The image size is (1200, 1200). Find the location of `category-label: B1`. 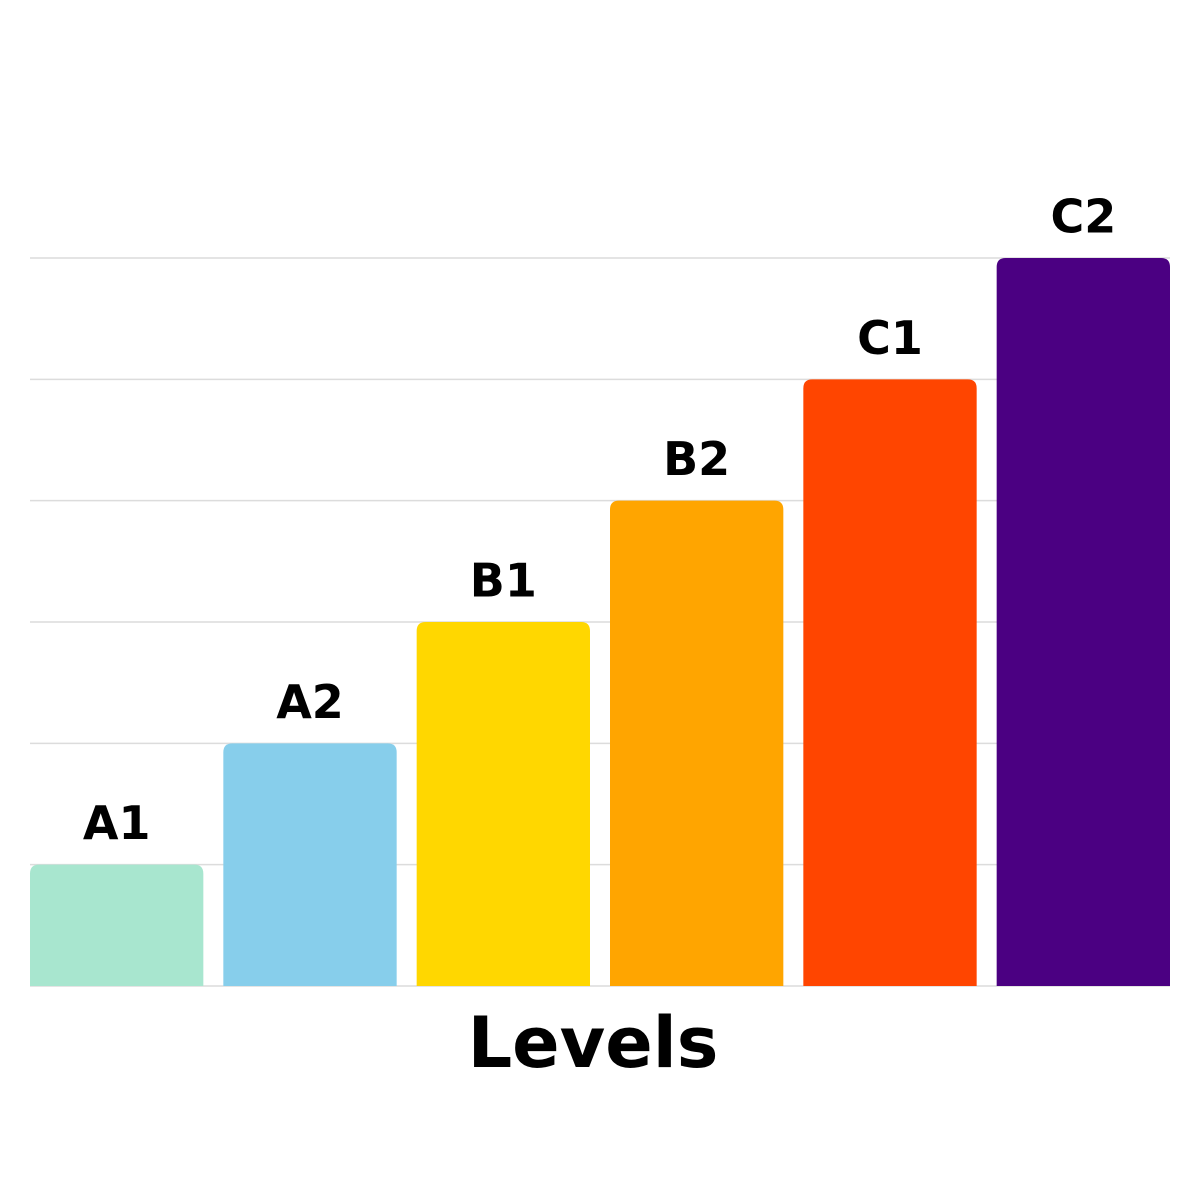

category-label: B1 is located at coordinates (503, 581).